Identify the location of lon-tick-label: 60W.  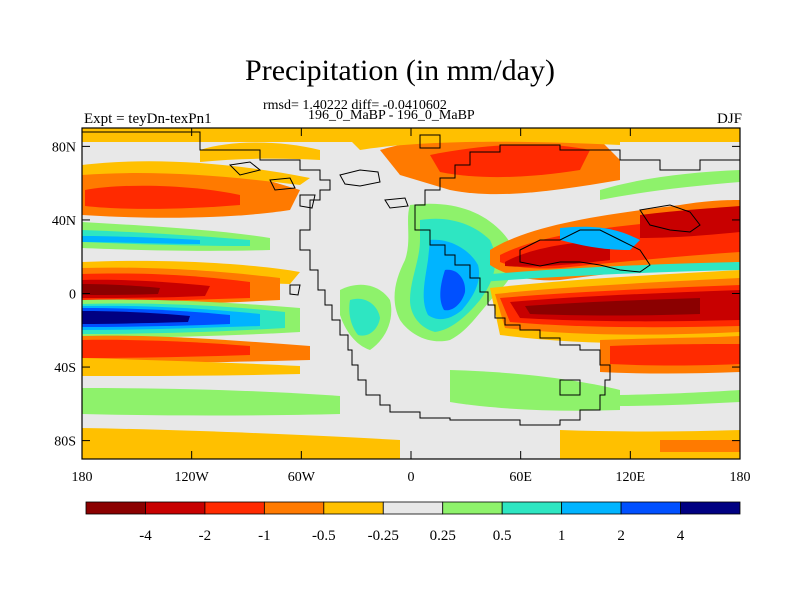
(302, 477).